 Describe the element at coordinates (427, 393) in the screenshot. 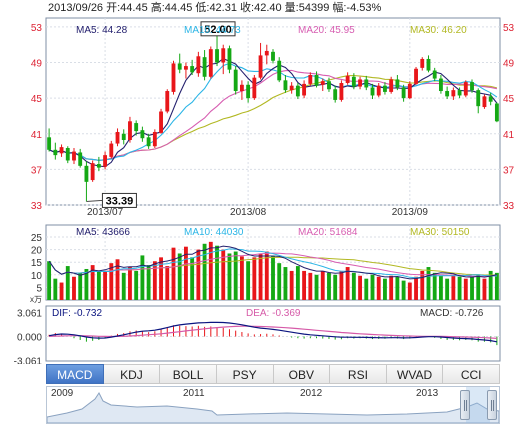

I see `navigator-year-2013: 2013` at that location.